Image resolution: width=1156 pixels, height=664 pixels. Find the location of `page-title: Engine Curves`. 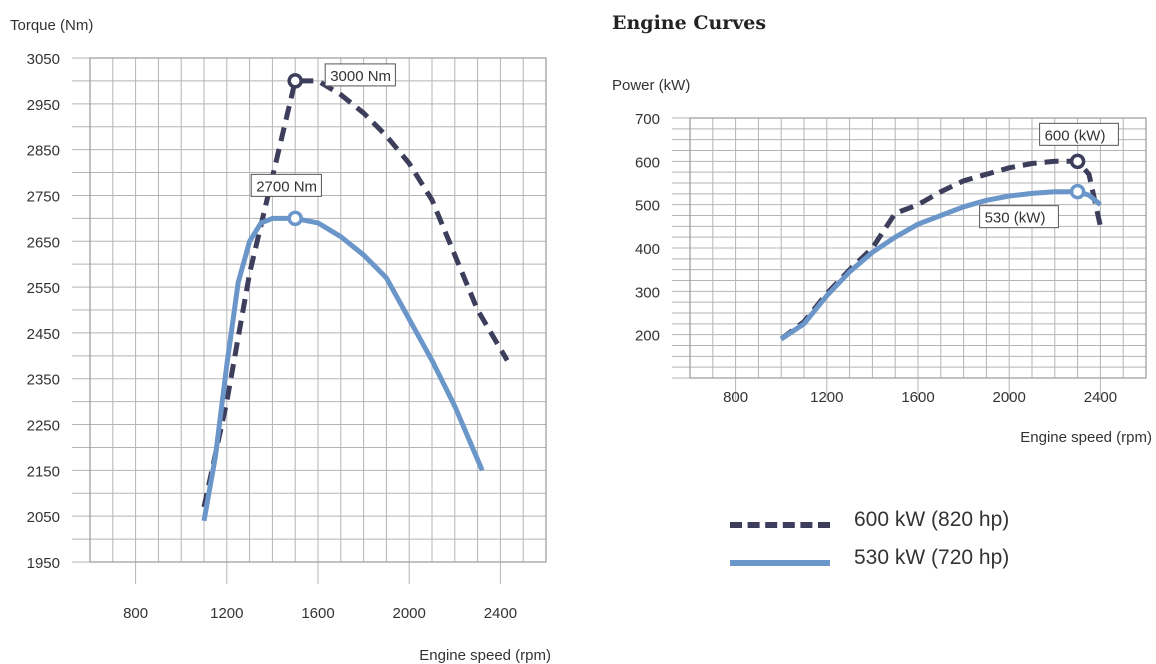

page-title: Engine Curves is located at coordinates (689, 23).